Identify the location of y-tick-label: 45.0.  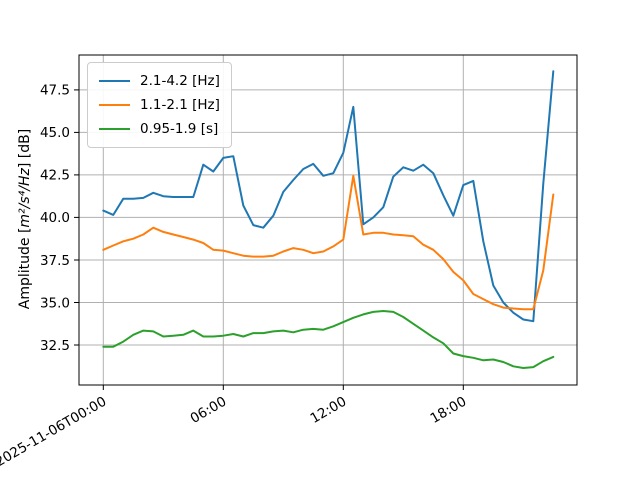
(55, 133).